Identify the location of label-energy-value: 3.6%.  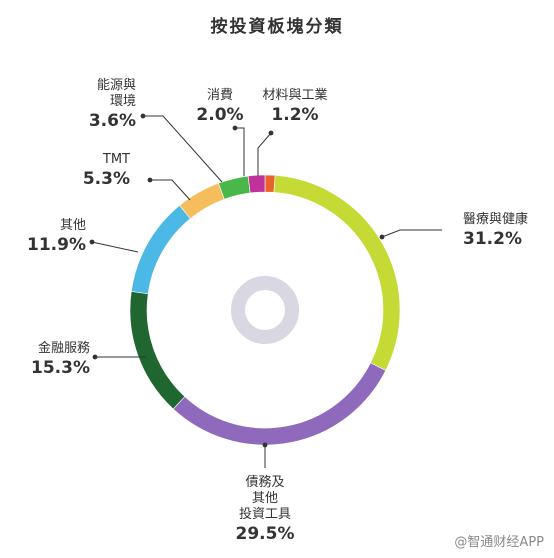
(112, 121).